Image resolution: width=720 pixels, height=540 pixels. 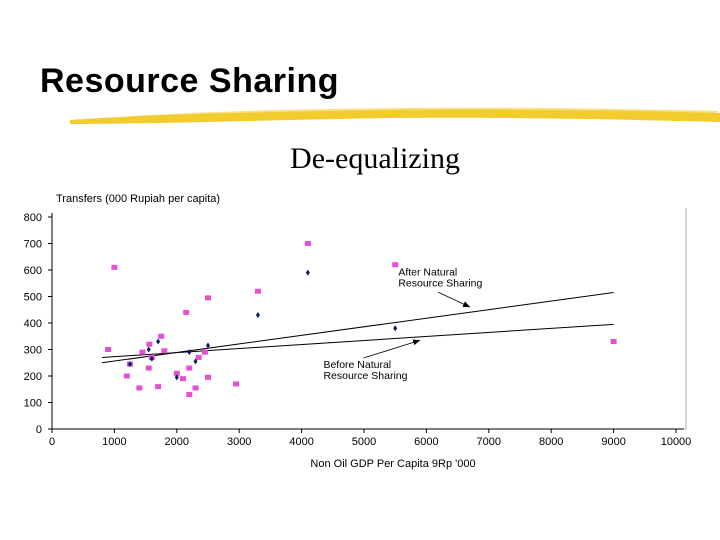 What do you see at coordinates (33, 298) in the screenshot?
I see `y-tick-label: 500` at bounding box center [33, 298].